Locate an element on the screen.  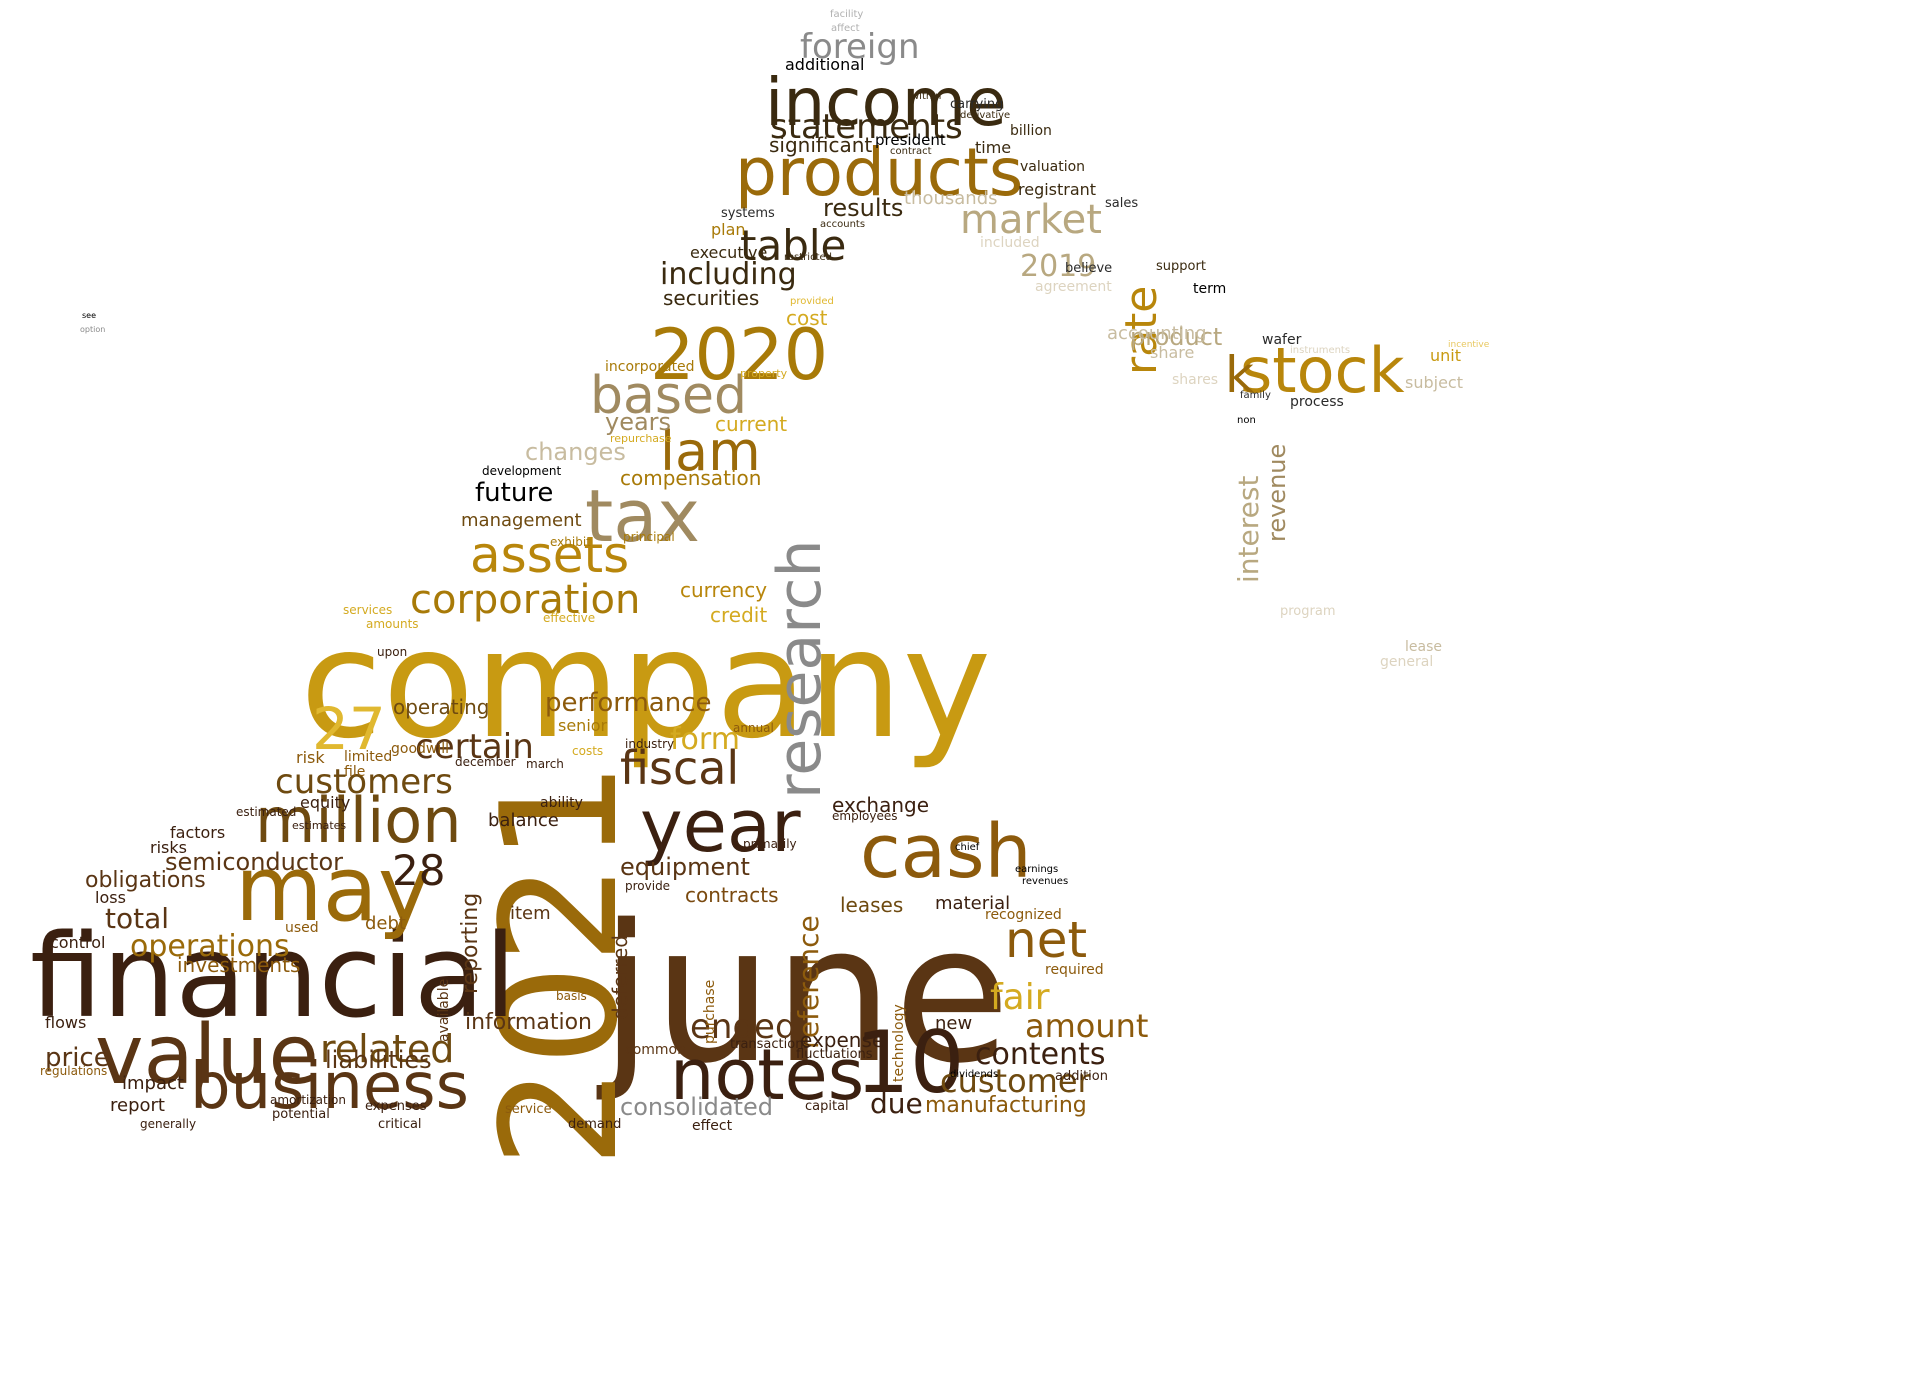
word-170: derivative is located at coordinates (985, 115).